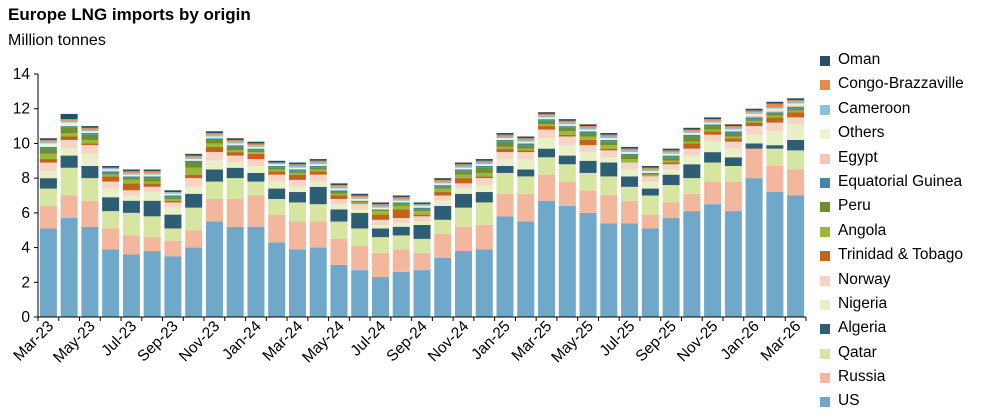 This screenshot has width=986, height=416. What do you see at coordinates (863, 303) in the screenshot?
I see `legend-label: Nigeria` at bounding box center [863, 303].